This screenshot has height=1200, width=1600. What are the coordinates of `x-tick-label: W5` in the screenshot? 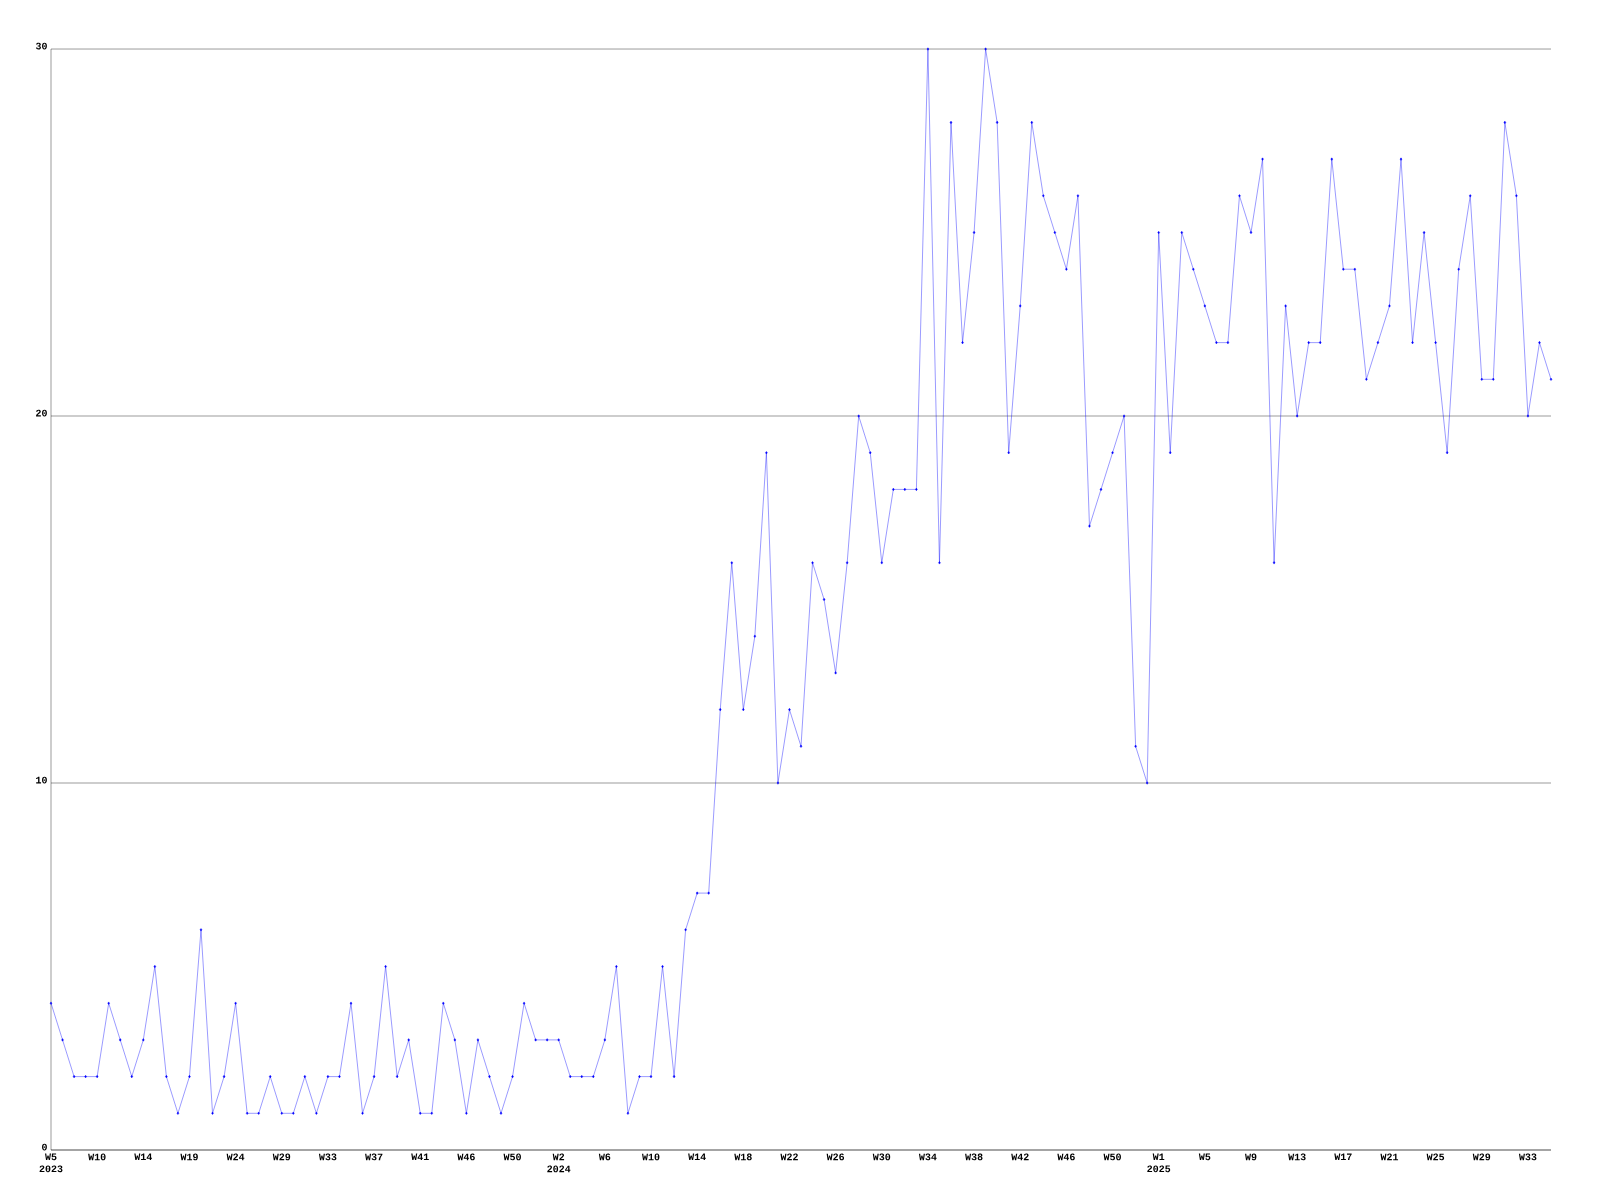 It's located at (1204, 1157).